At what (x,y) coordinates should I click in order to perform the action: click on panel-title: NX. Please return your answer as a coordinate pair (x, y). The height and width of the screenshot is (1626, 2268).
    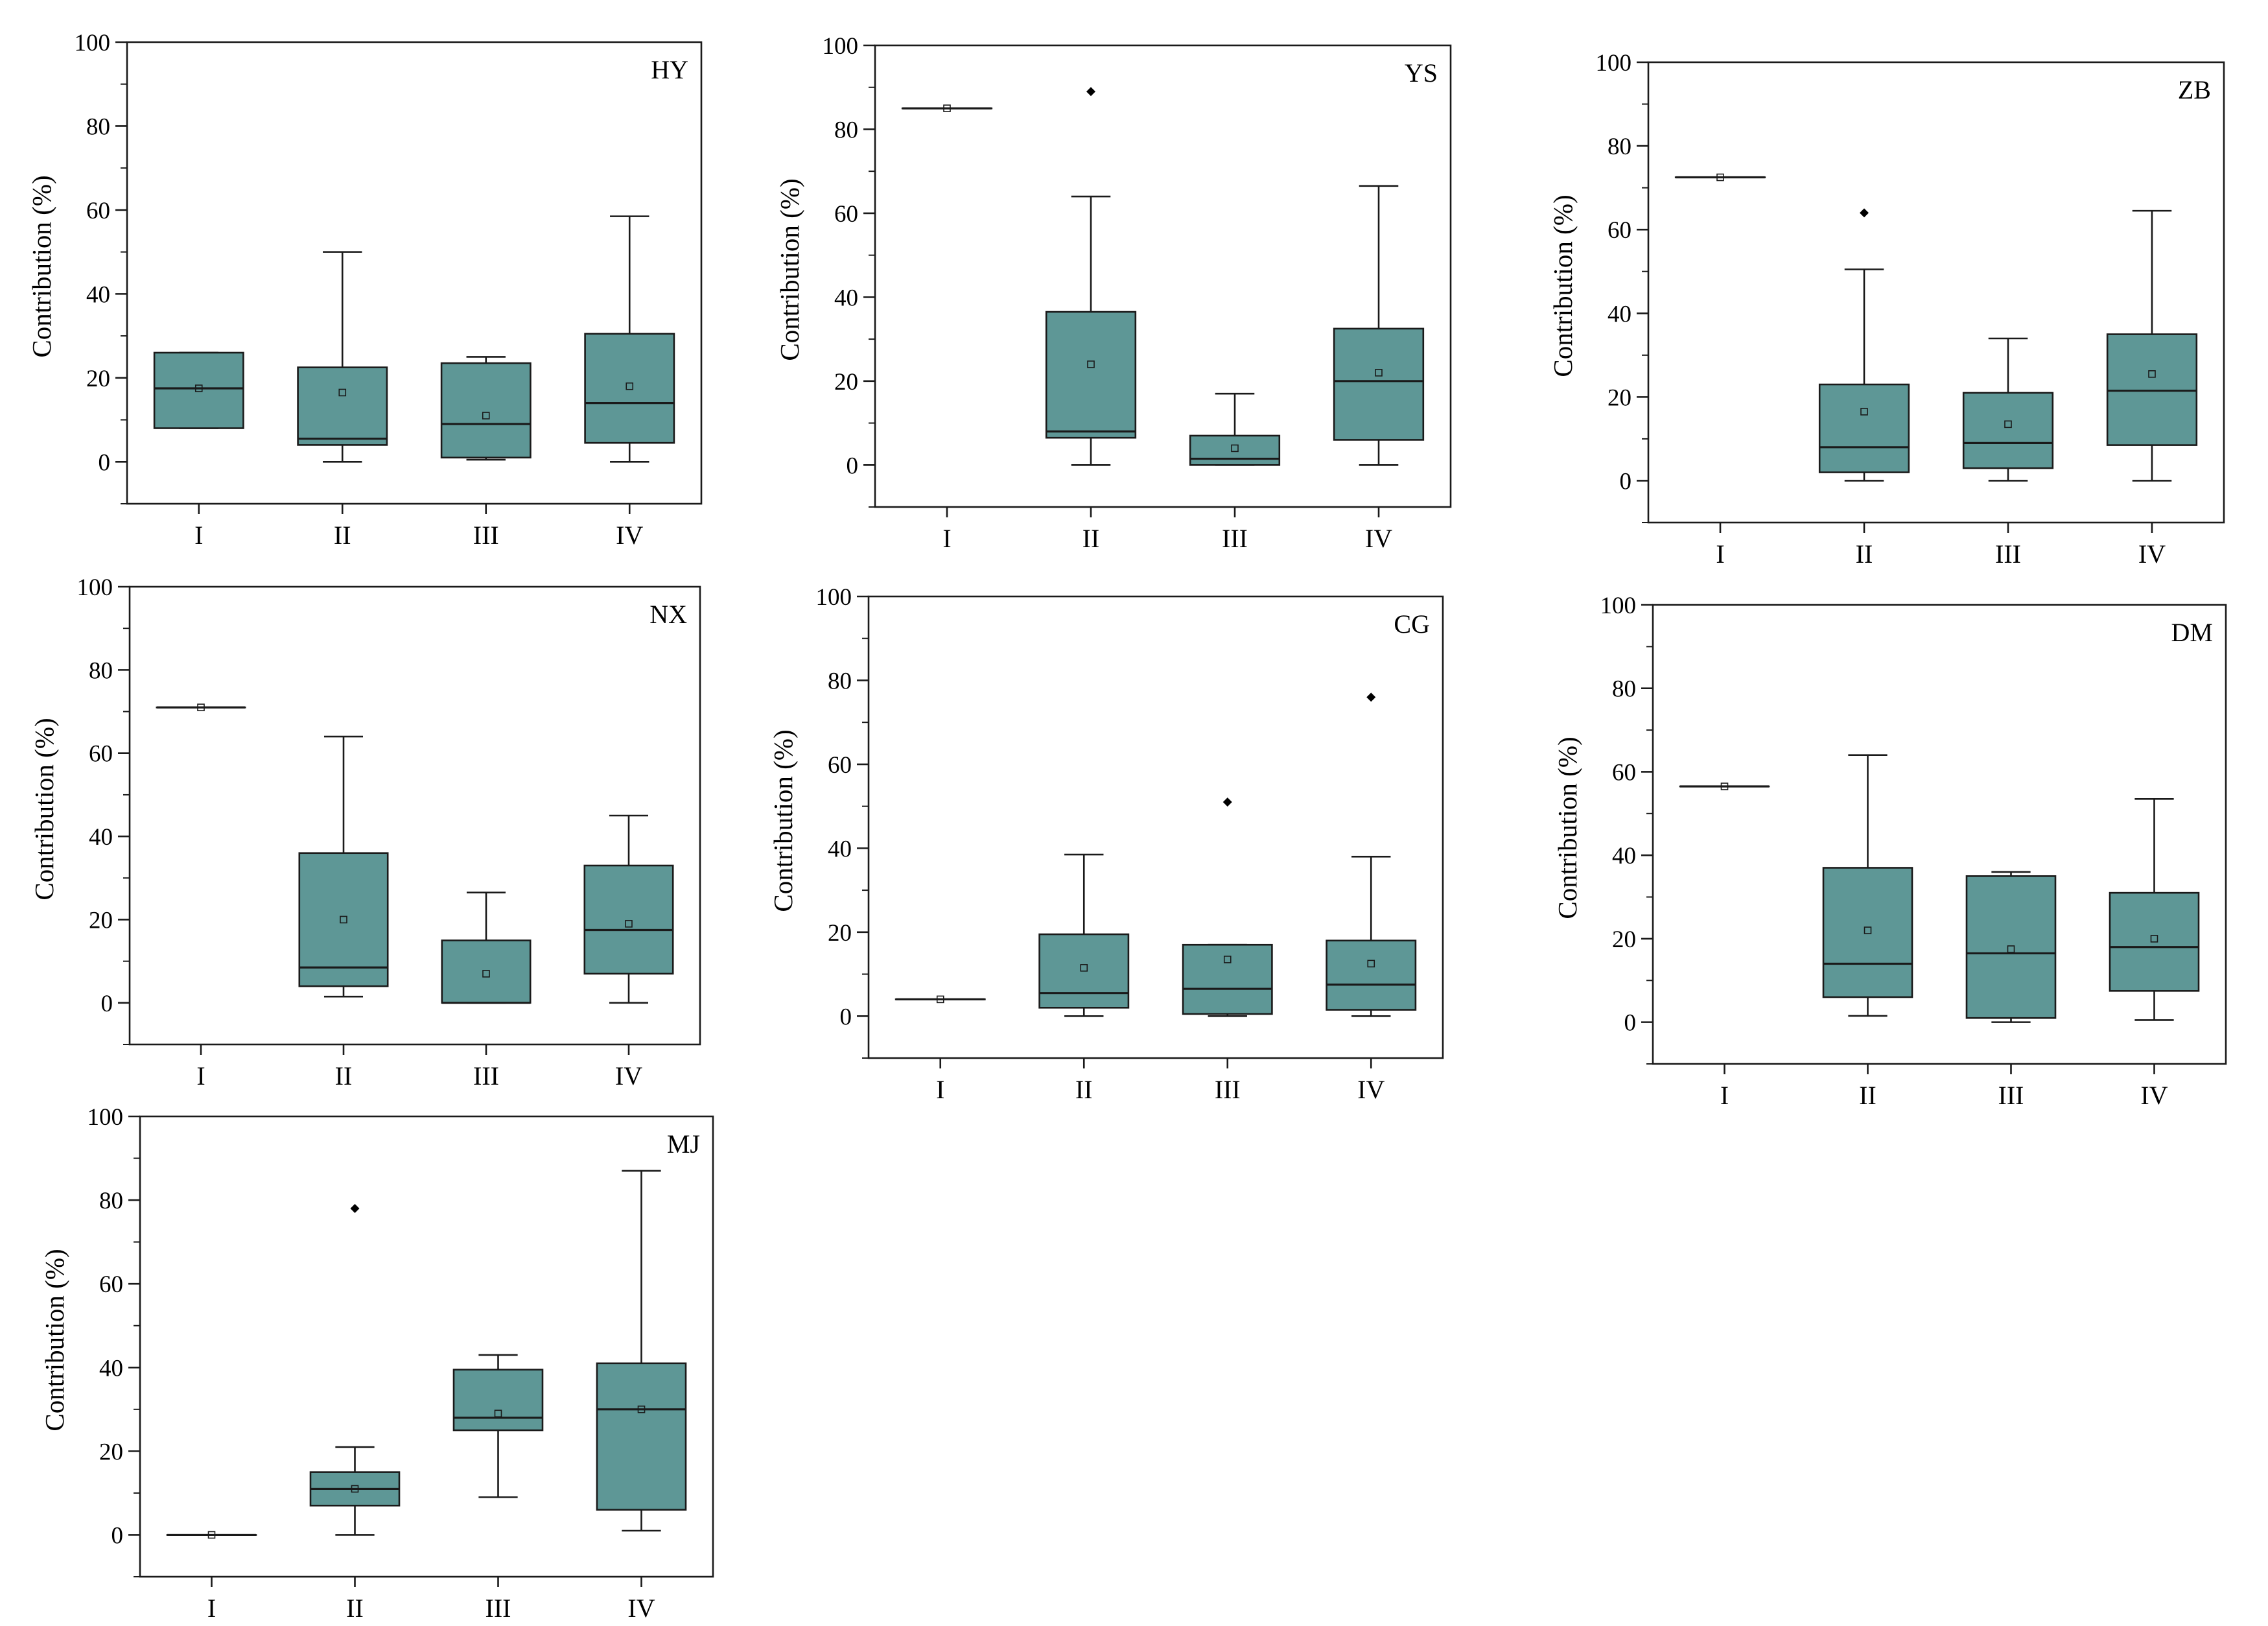
    Looking at the image, I should click on (668, 614).